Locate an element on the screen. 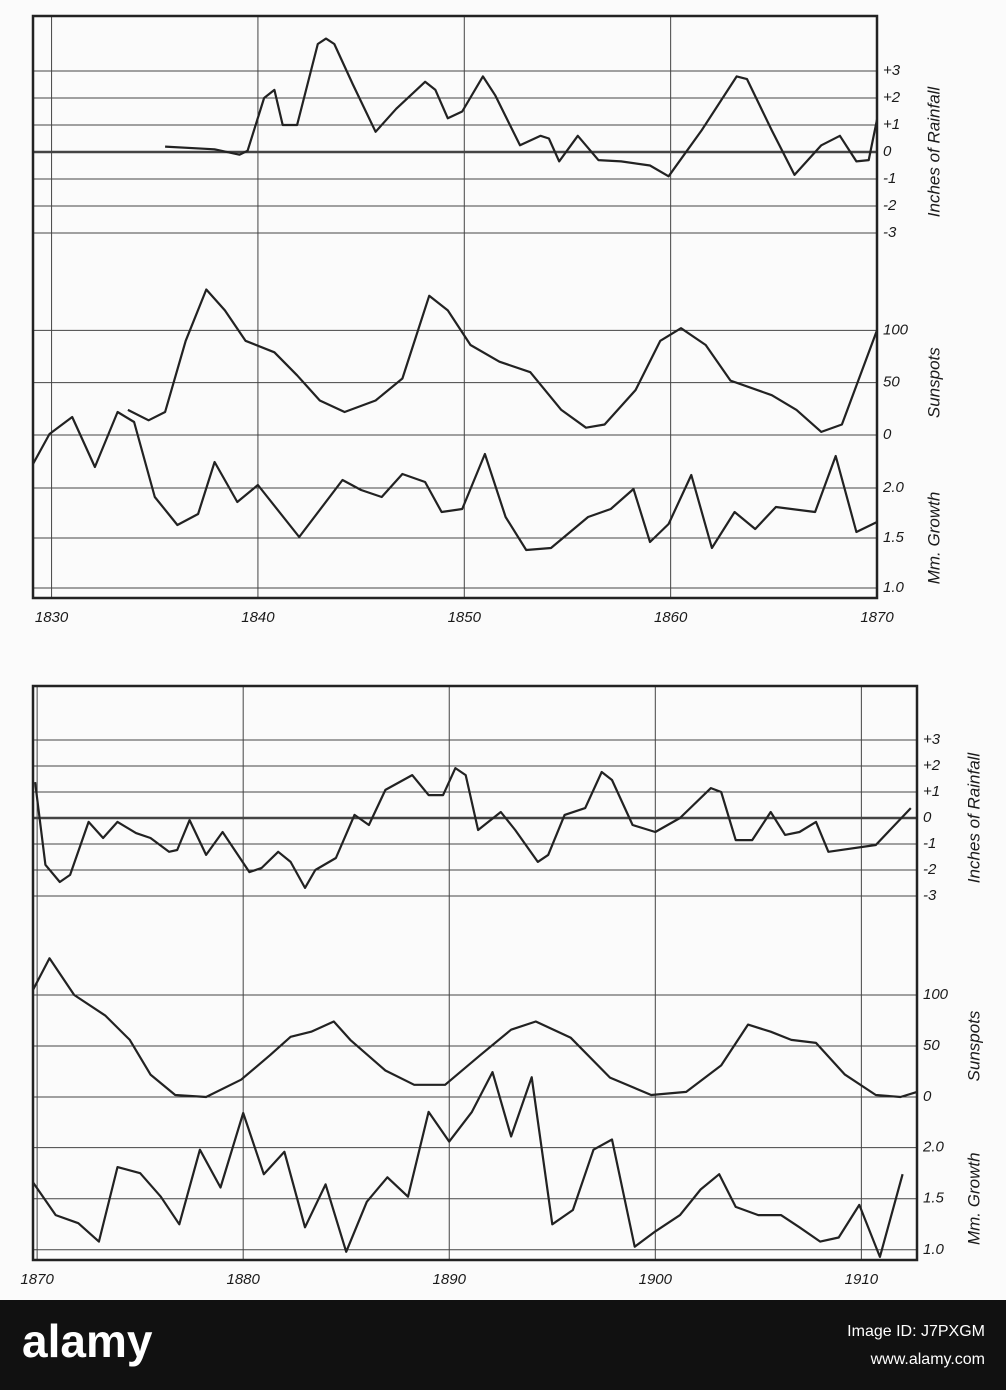 This screenshot has width=1006, height=1395. watermark-id: Image ID: J7PXGM is located at coordinates (916, 1331).